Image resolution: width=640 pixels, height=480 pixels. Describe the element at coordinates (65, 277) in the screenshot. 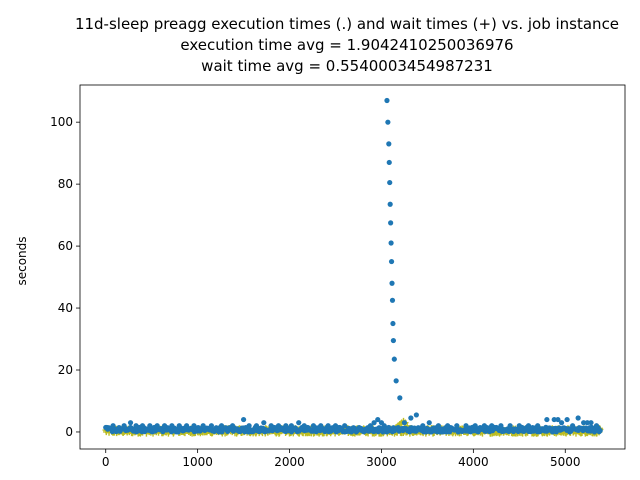

I see `y-axis: 0 20 40 60 80 100` at that location.